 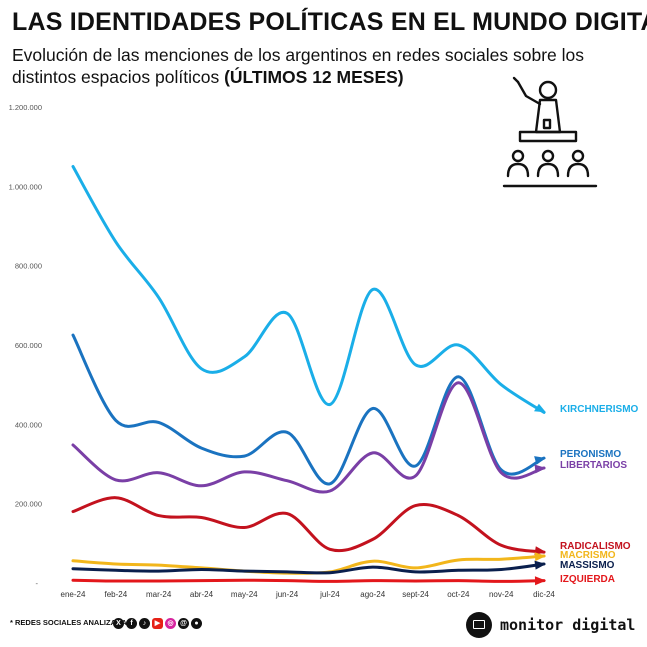 I want to click on y-tick-label: 1.000.000, so click(x=25, y=186).